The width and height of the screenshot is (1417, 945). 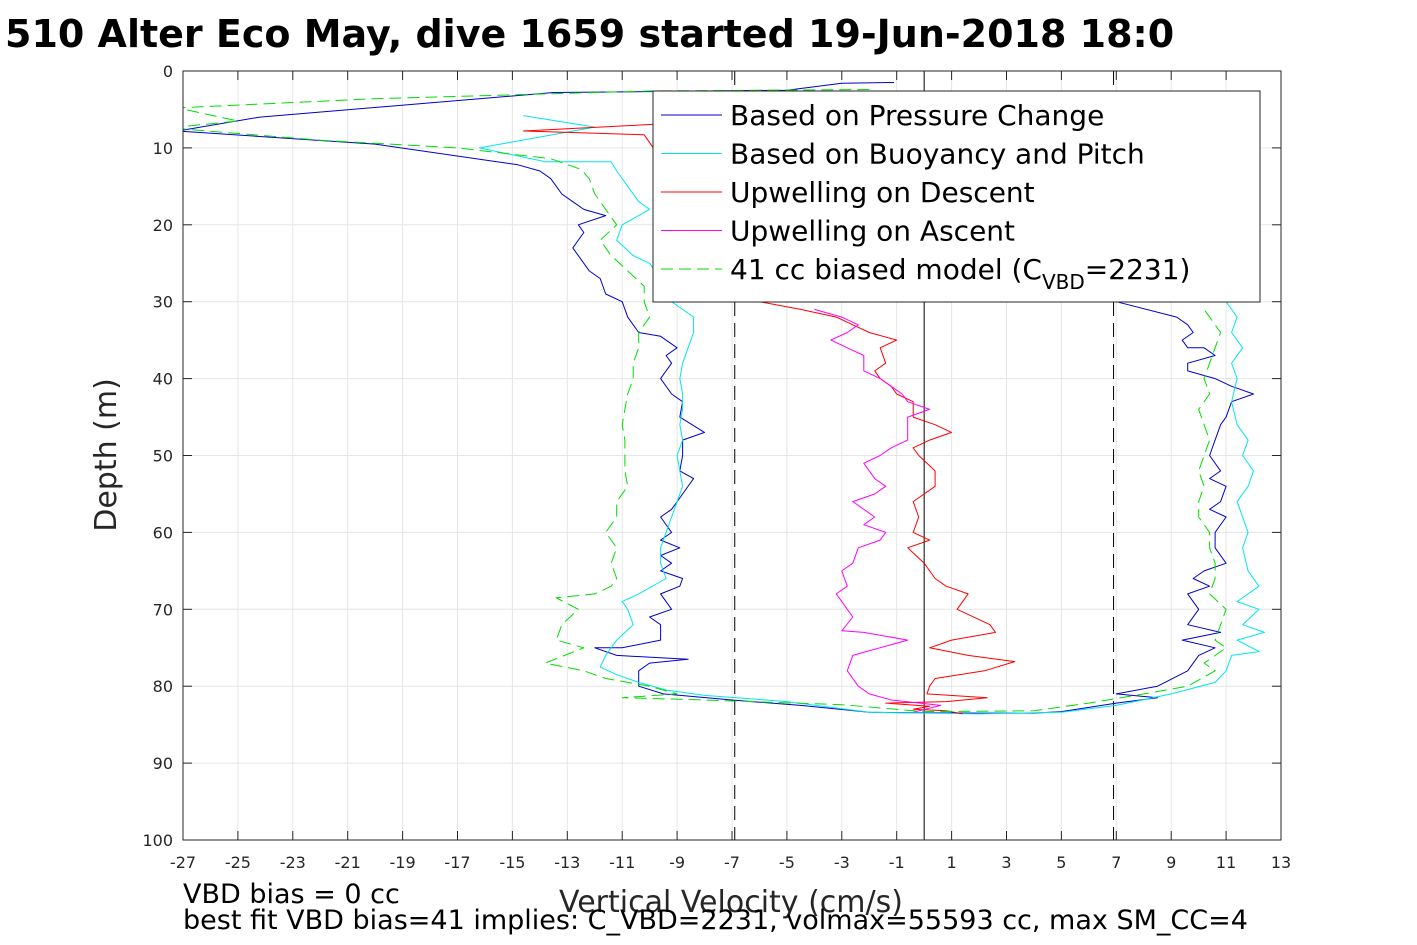 I want to click on x-tick-label: -9, so click(x=677, y=862).